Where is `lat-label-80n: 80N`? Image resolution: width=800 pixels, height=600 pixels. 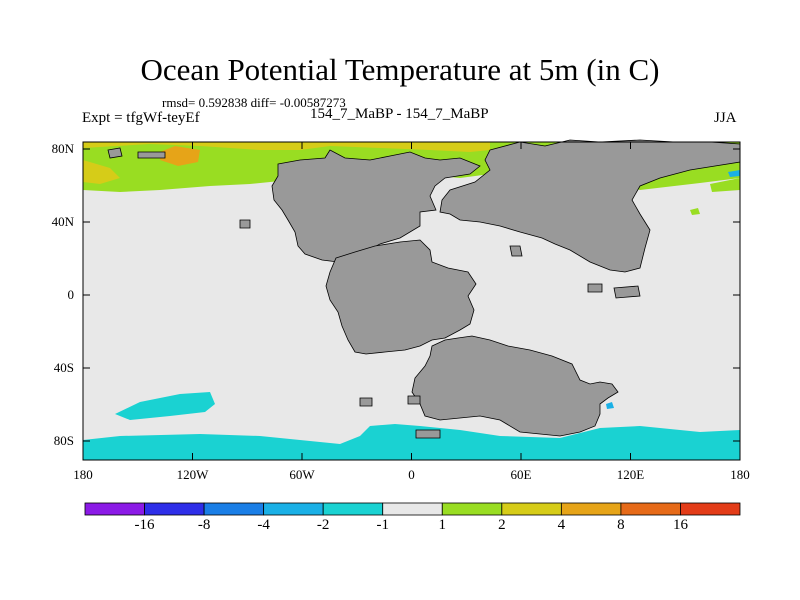
lat-label-80n: 80N is located at coordinates (62, 148).